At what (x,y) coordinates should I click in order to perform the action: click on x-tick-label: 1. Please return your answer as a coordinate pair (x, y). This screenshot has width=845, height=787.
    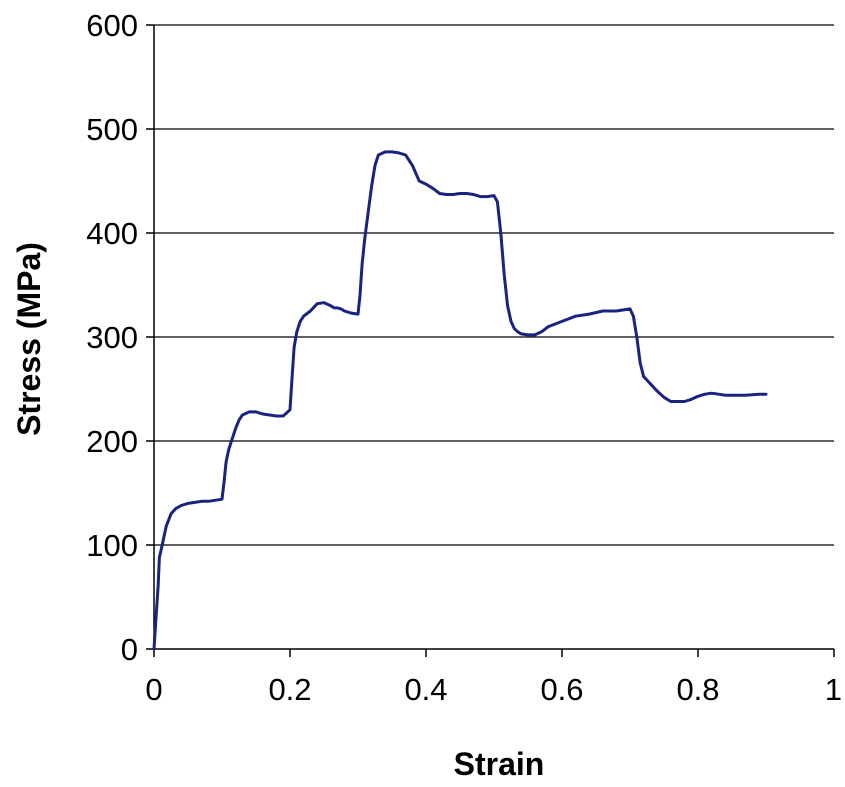
    Looking at the image, I should click on (833, 689).